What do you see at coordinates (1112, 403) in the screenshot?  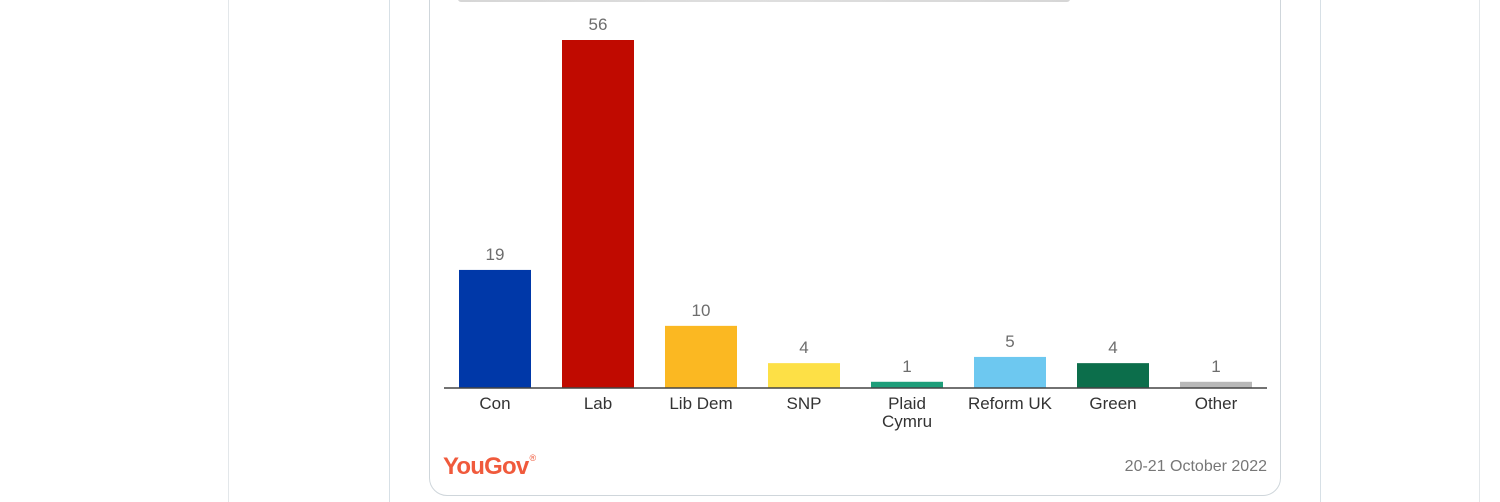 I see `category-label-green: Green` at bounding box center [1112, 403].